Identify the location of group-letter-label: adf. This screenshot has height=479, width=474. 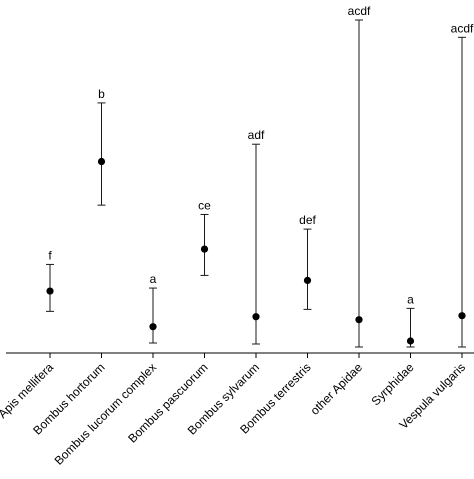
(256, 135).